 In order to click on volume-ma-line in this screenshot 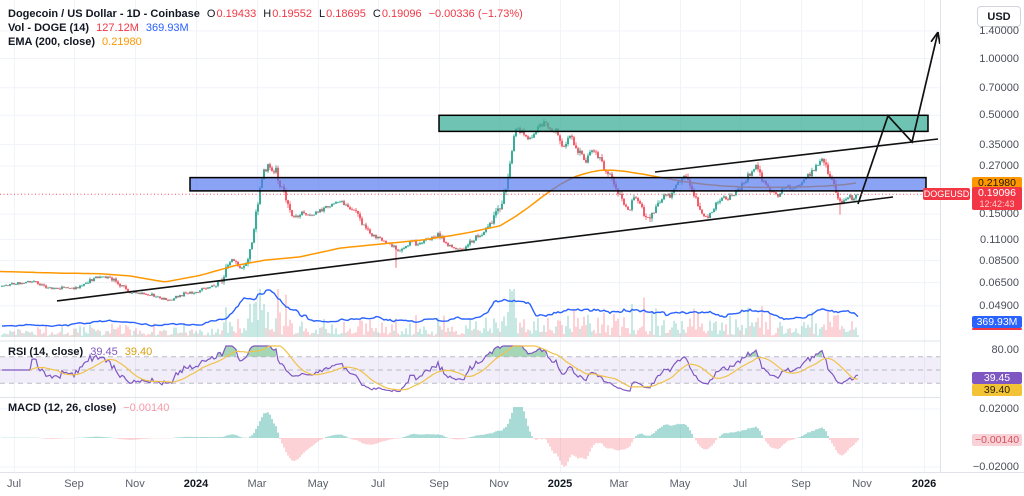, I will do `click(430, 308)`.